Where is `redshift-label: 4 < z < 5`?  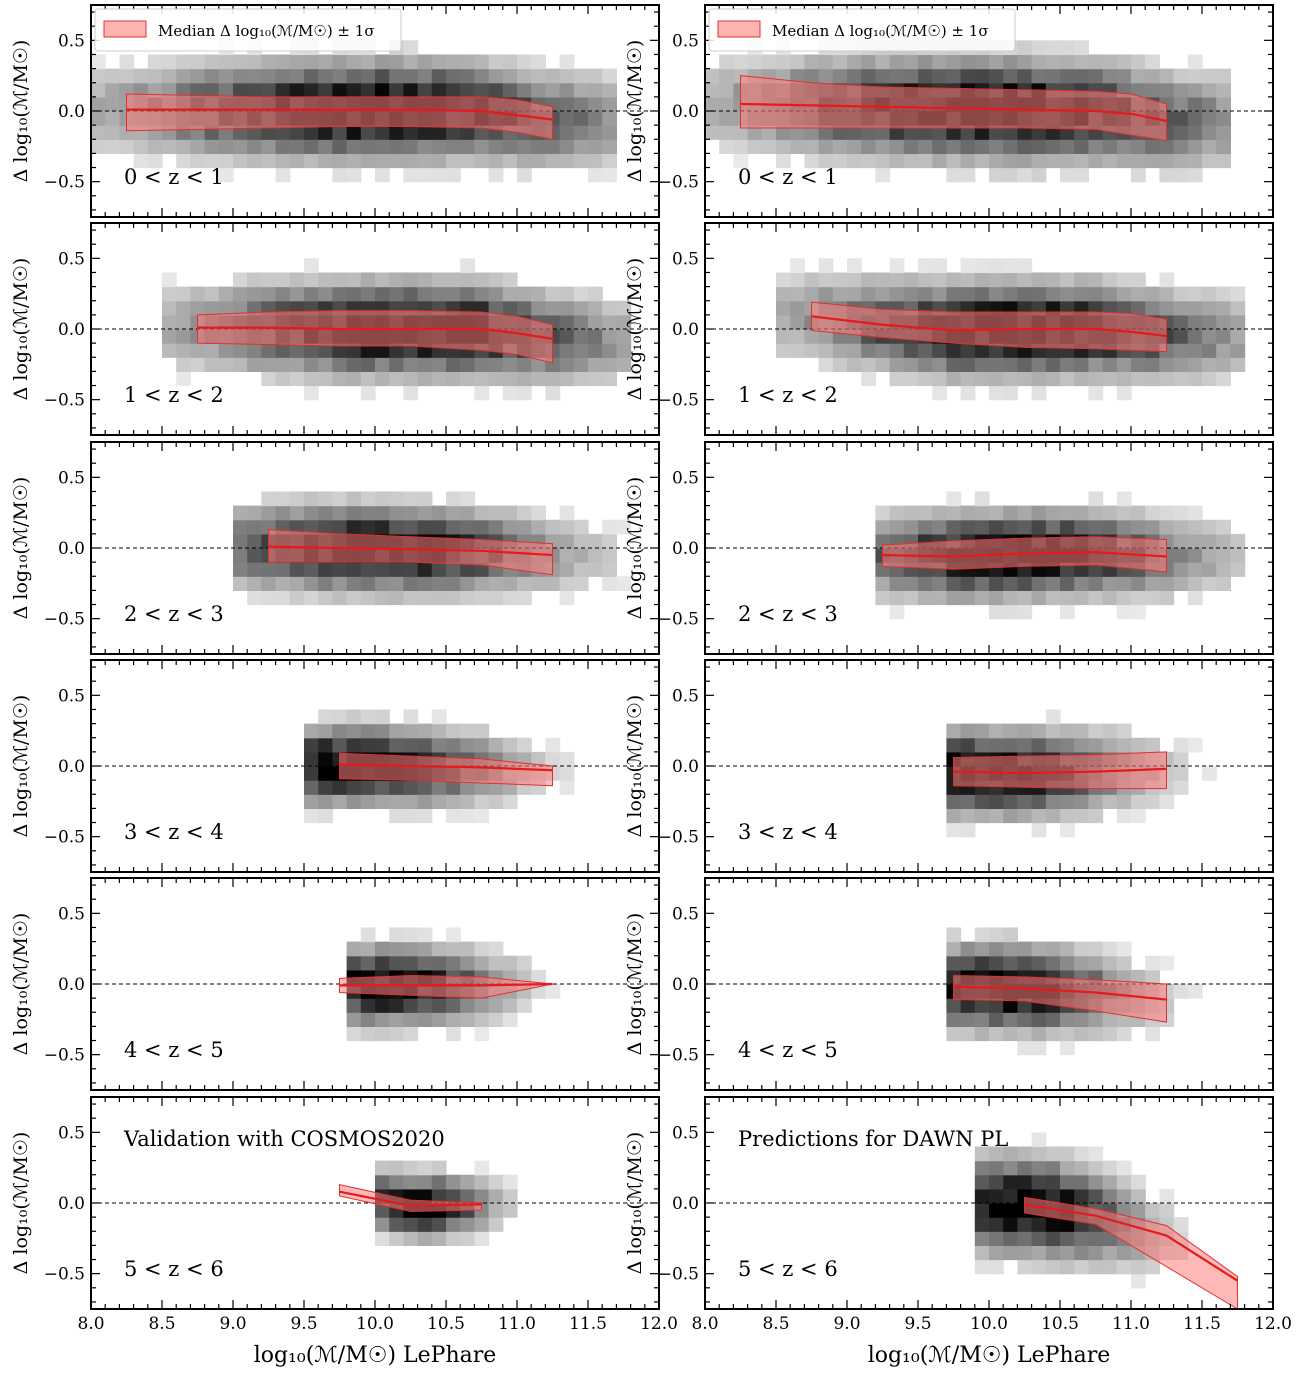
redshift-label: 4 < z < 5 is located at coordinates (788, 1050).